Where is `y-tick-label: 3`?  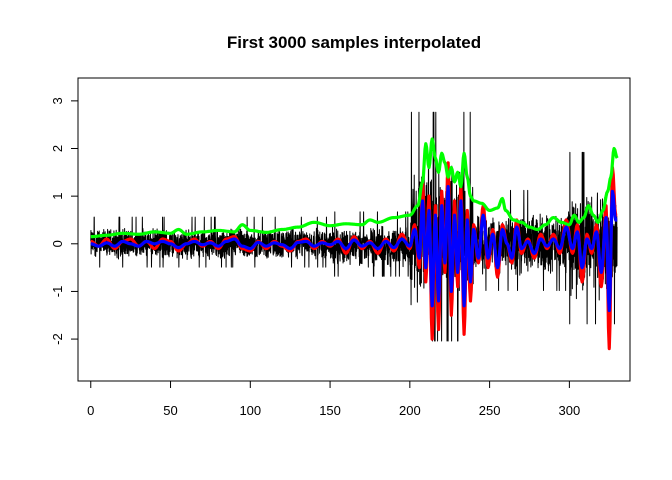 y-tick-label: 3 is located at coordinates (57, 100).